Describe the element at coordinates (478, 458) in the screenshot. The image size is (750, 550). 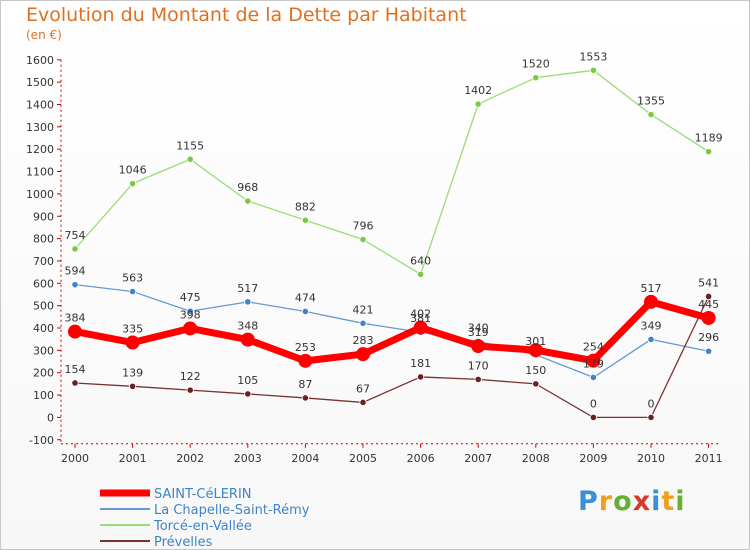
I see `x-tick-label: 2007` at that location.